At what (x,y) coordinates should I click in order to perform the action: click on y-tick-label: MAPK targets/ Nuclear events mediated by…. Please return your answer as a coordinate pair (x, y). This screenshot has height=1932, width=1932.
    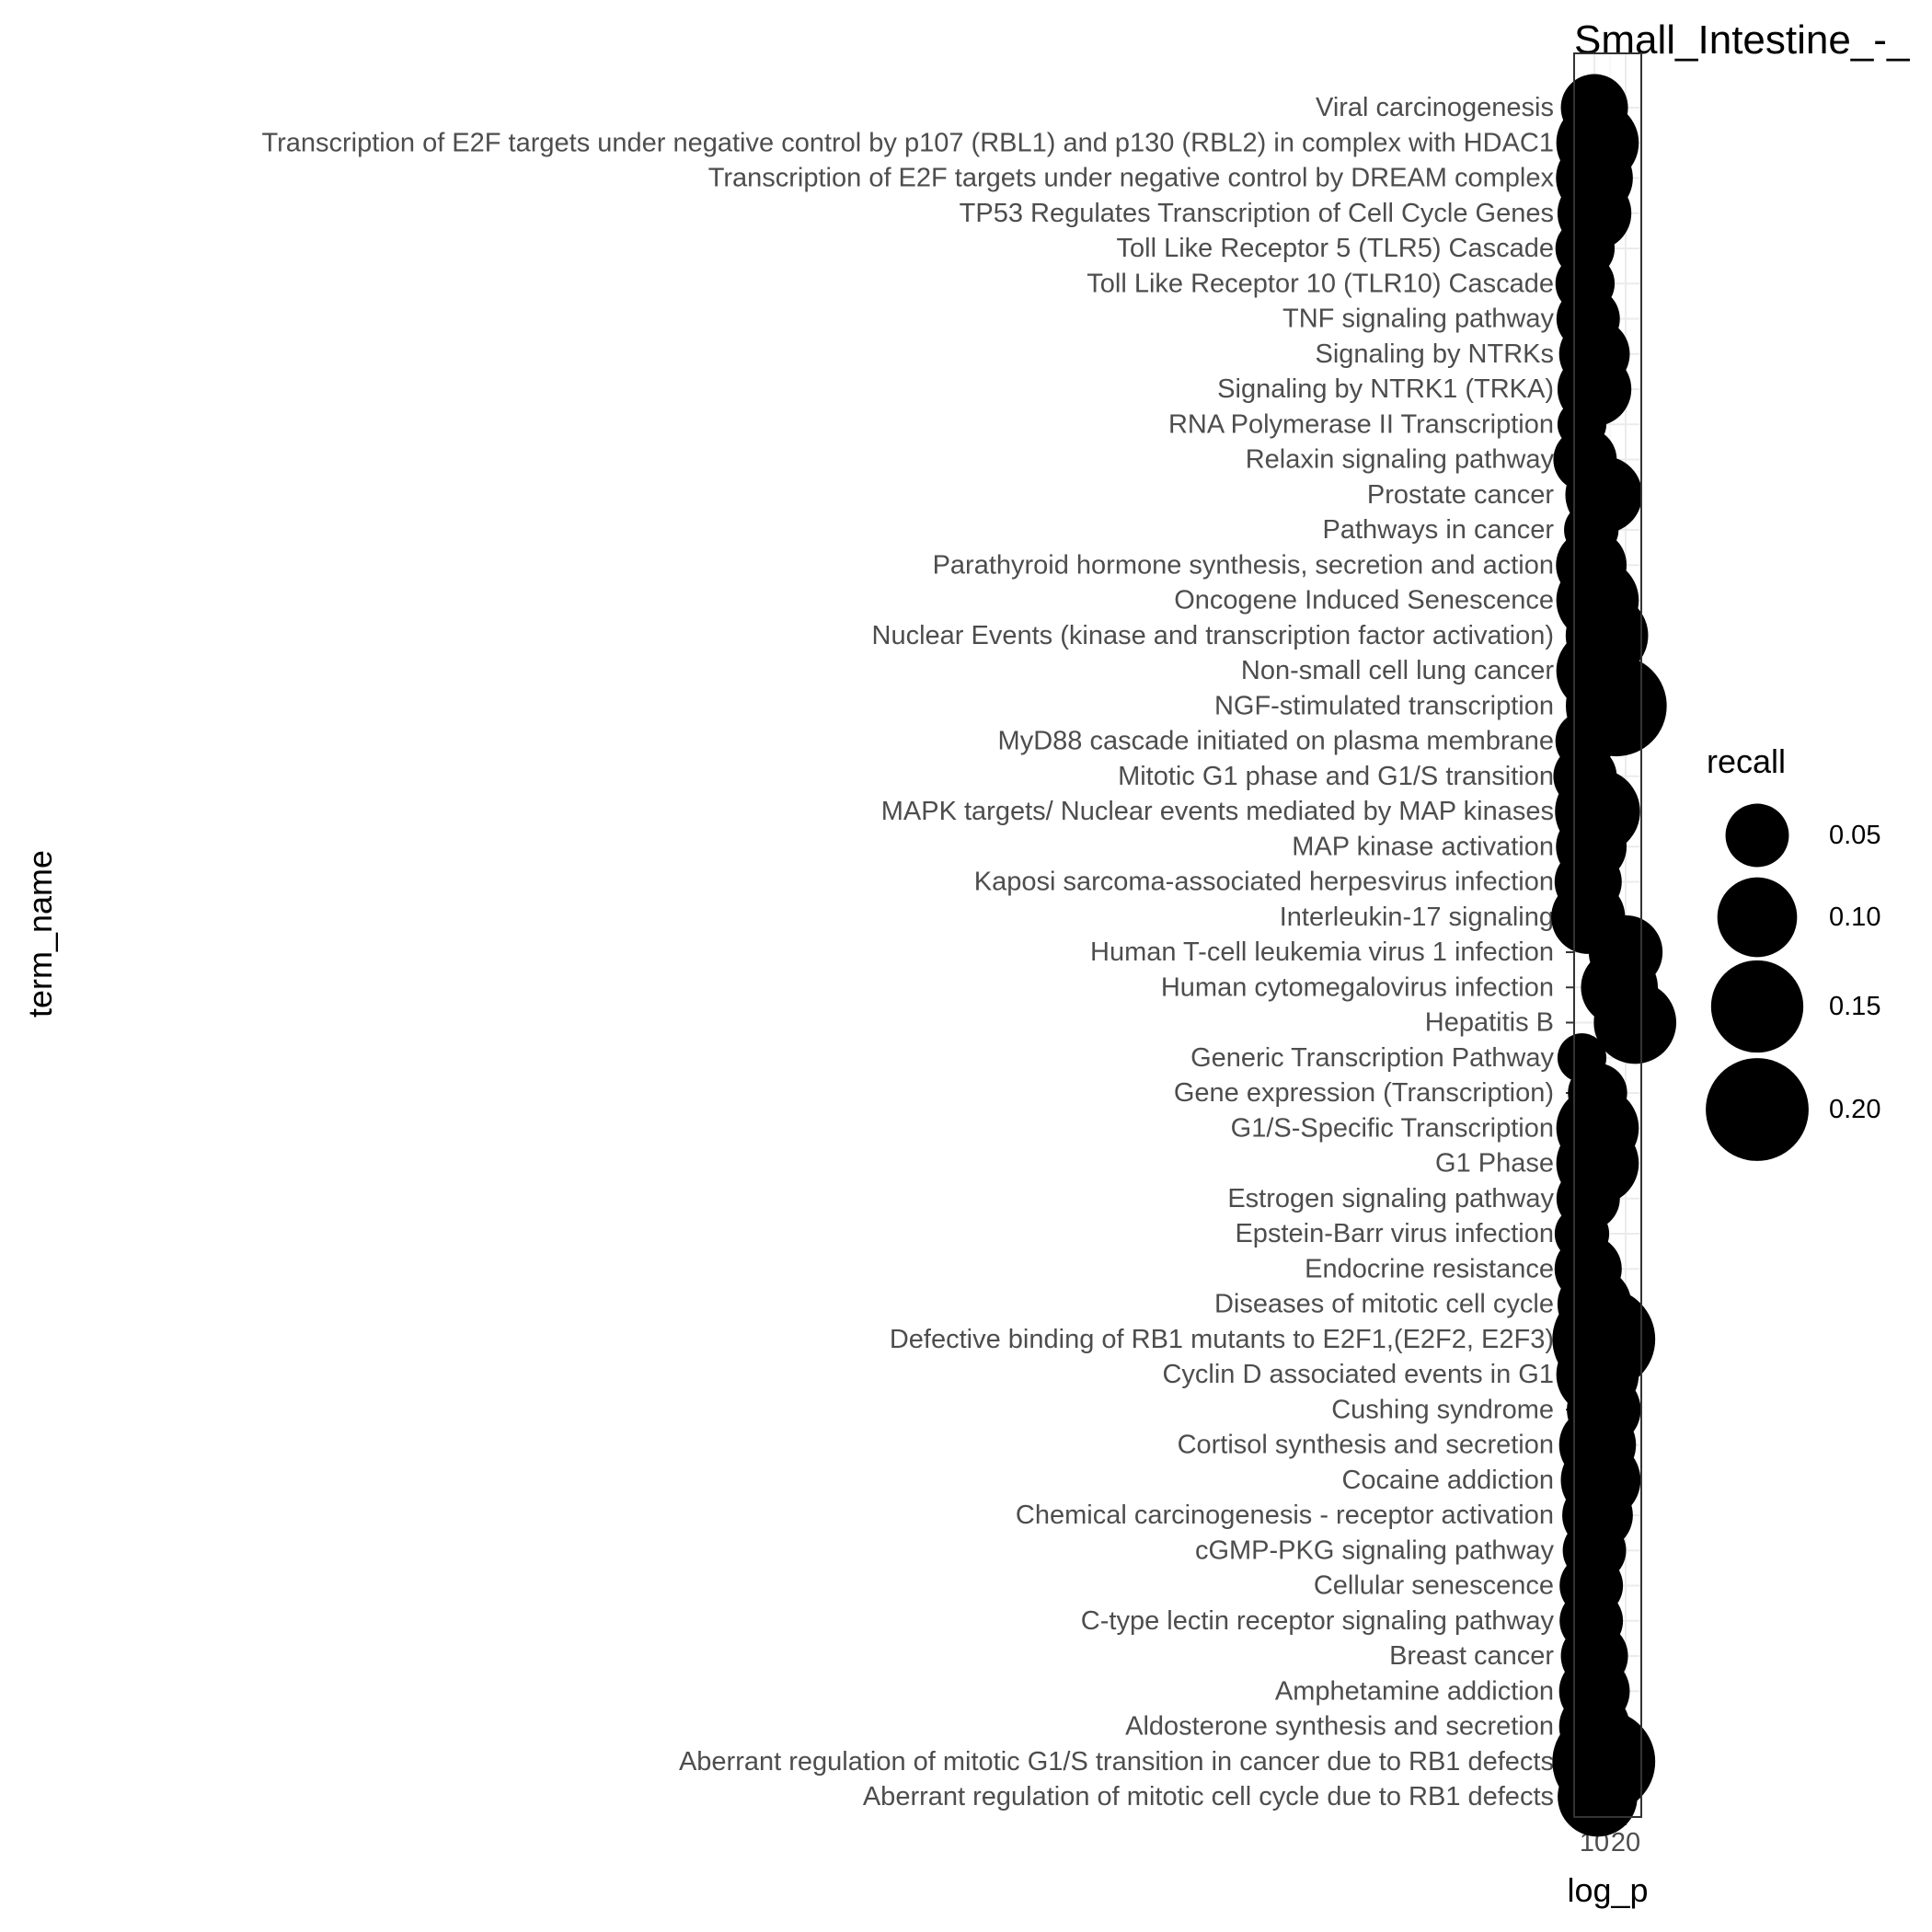
    Looking at the image, I should click on (1217, 811).